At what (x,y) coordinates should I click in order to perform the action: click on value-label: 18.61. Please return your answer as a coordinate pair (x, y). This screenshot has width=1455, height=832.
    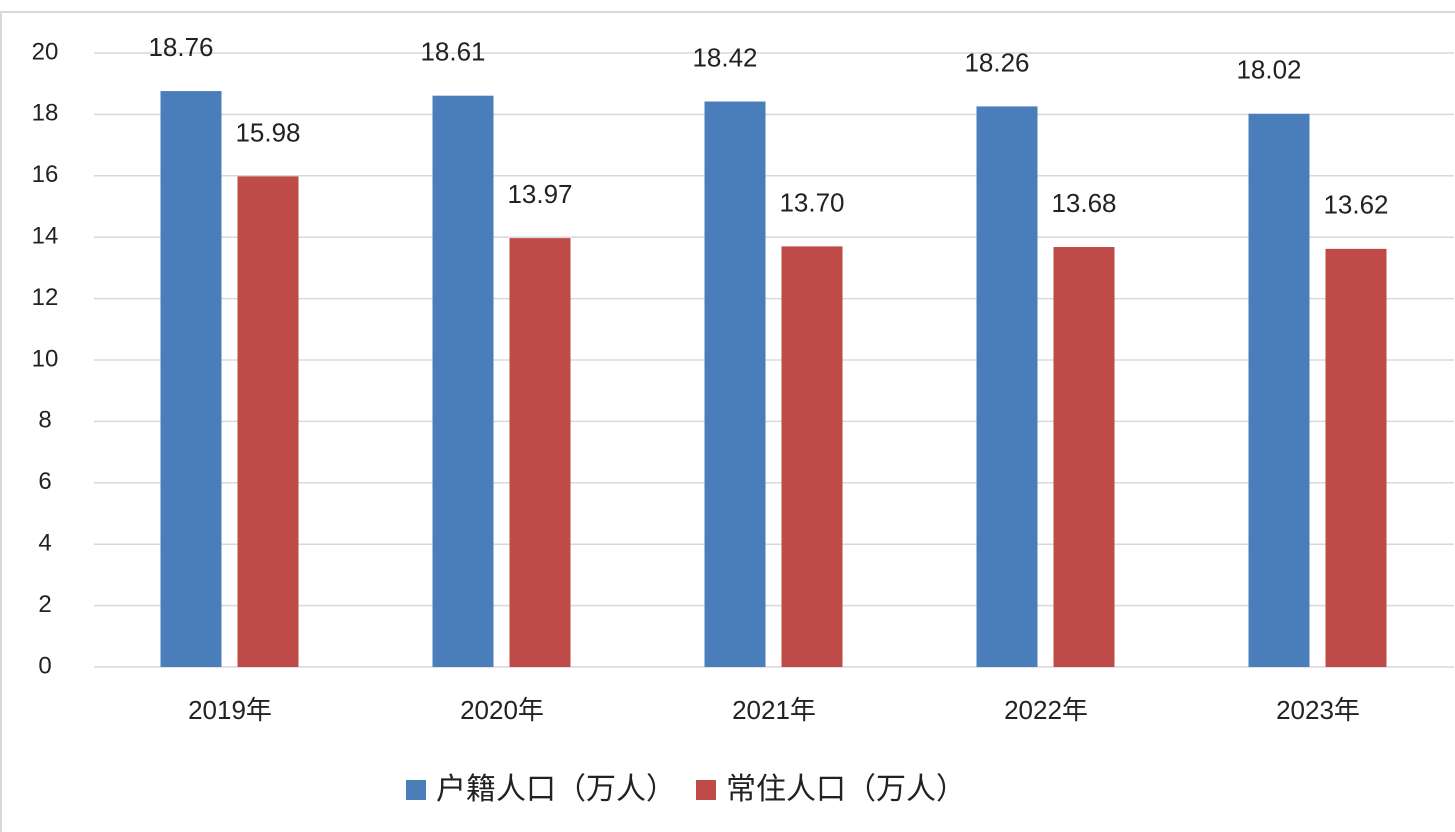
    Looking at the image, I should click on (452, 52).